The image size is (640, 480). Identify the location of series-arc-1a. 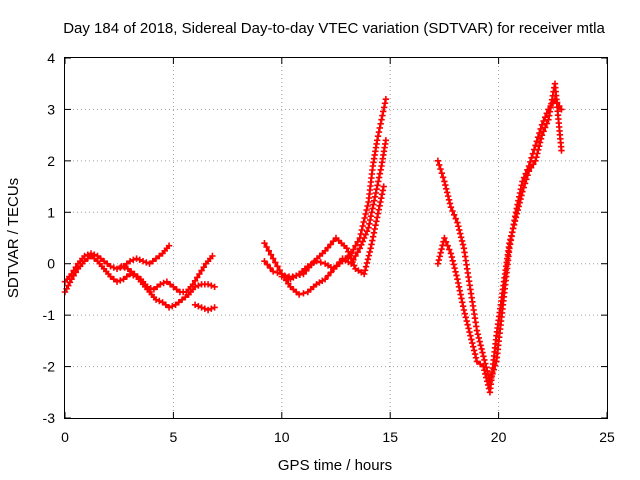
(139, 281).